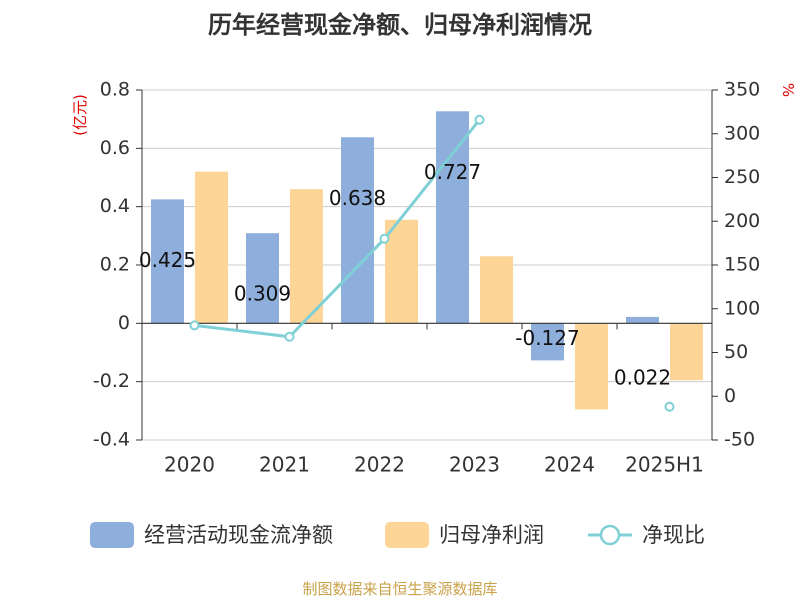 This screenshot has height=600, width=800. Describe the element at coordinates (124, 323) in the screenshot. I see `y-left-tick-label: 0` at that location.